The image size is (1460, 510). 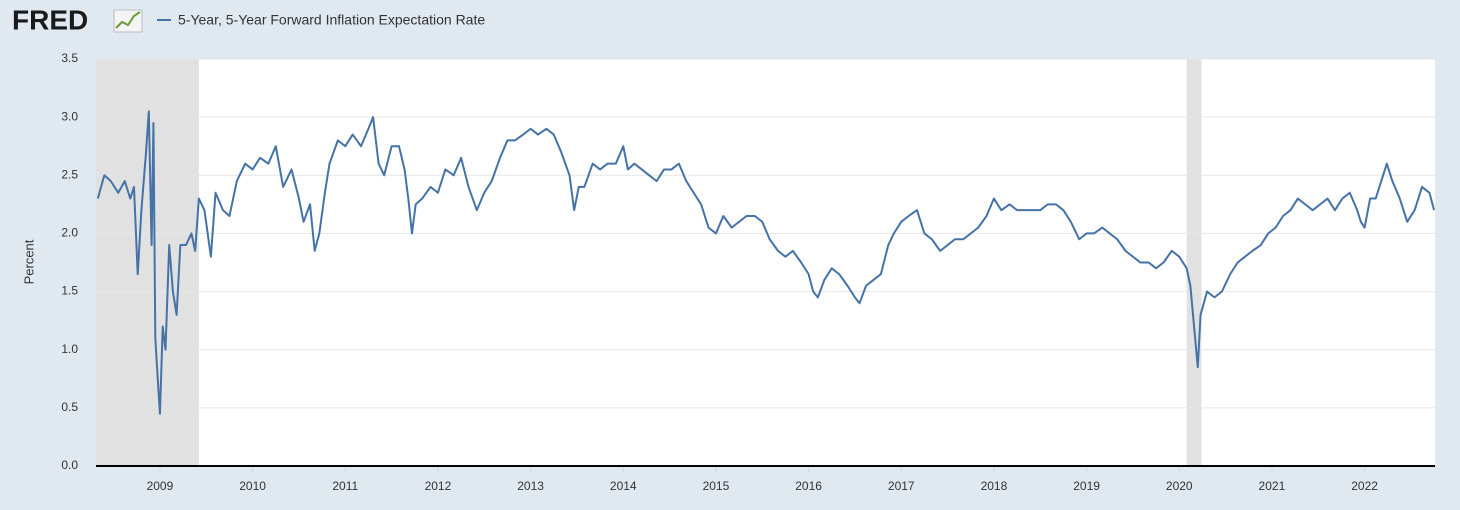 I want to click on y-axis-label: Percent, so click(x=28, y=261).